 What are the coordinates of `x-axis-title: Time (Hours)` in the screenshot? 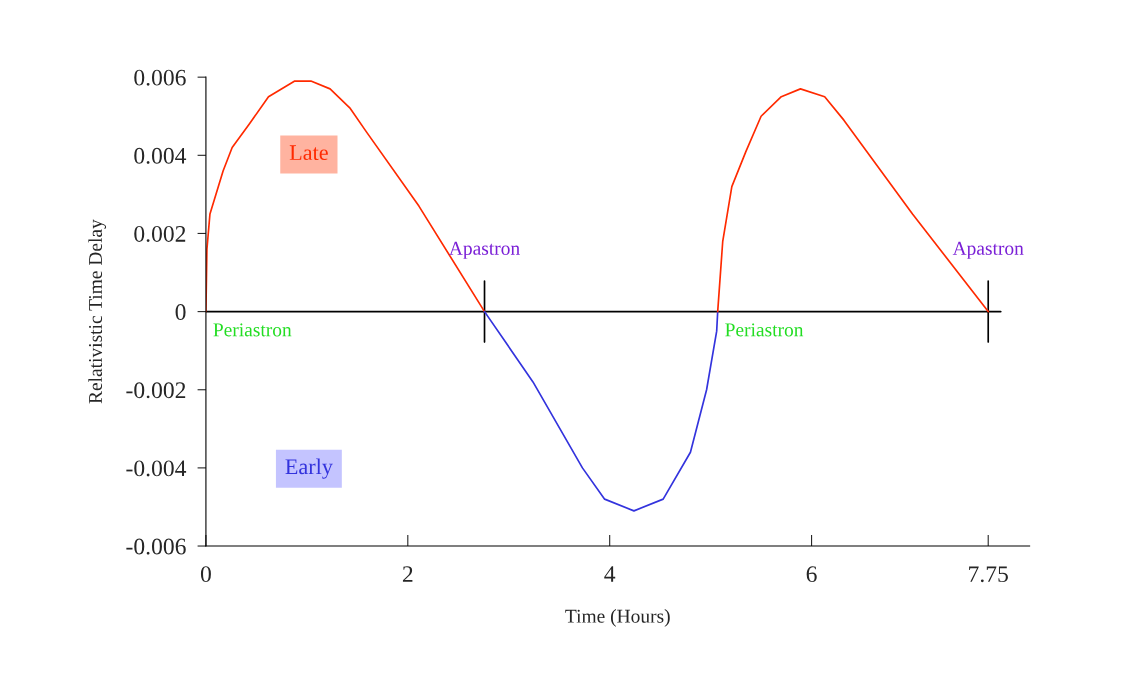 It's located at (617, 618).